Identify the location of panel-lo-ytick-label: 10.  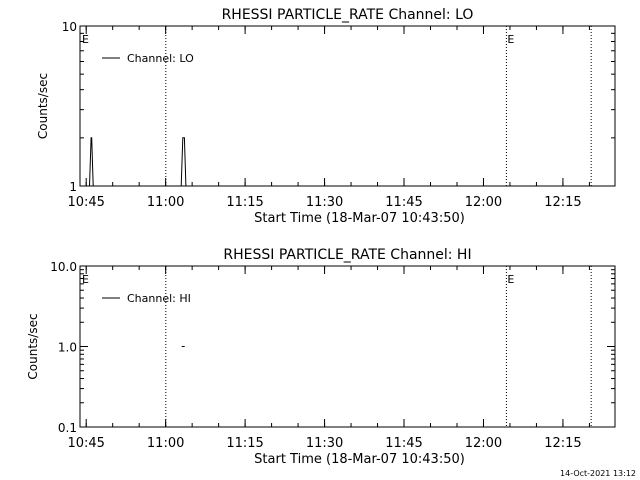
(69, 27).